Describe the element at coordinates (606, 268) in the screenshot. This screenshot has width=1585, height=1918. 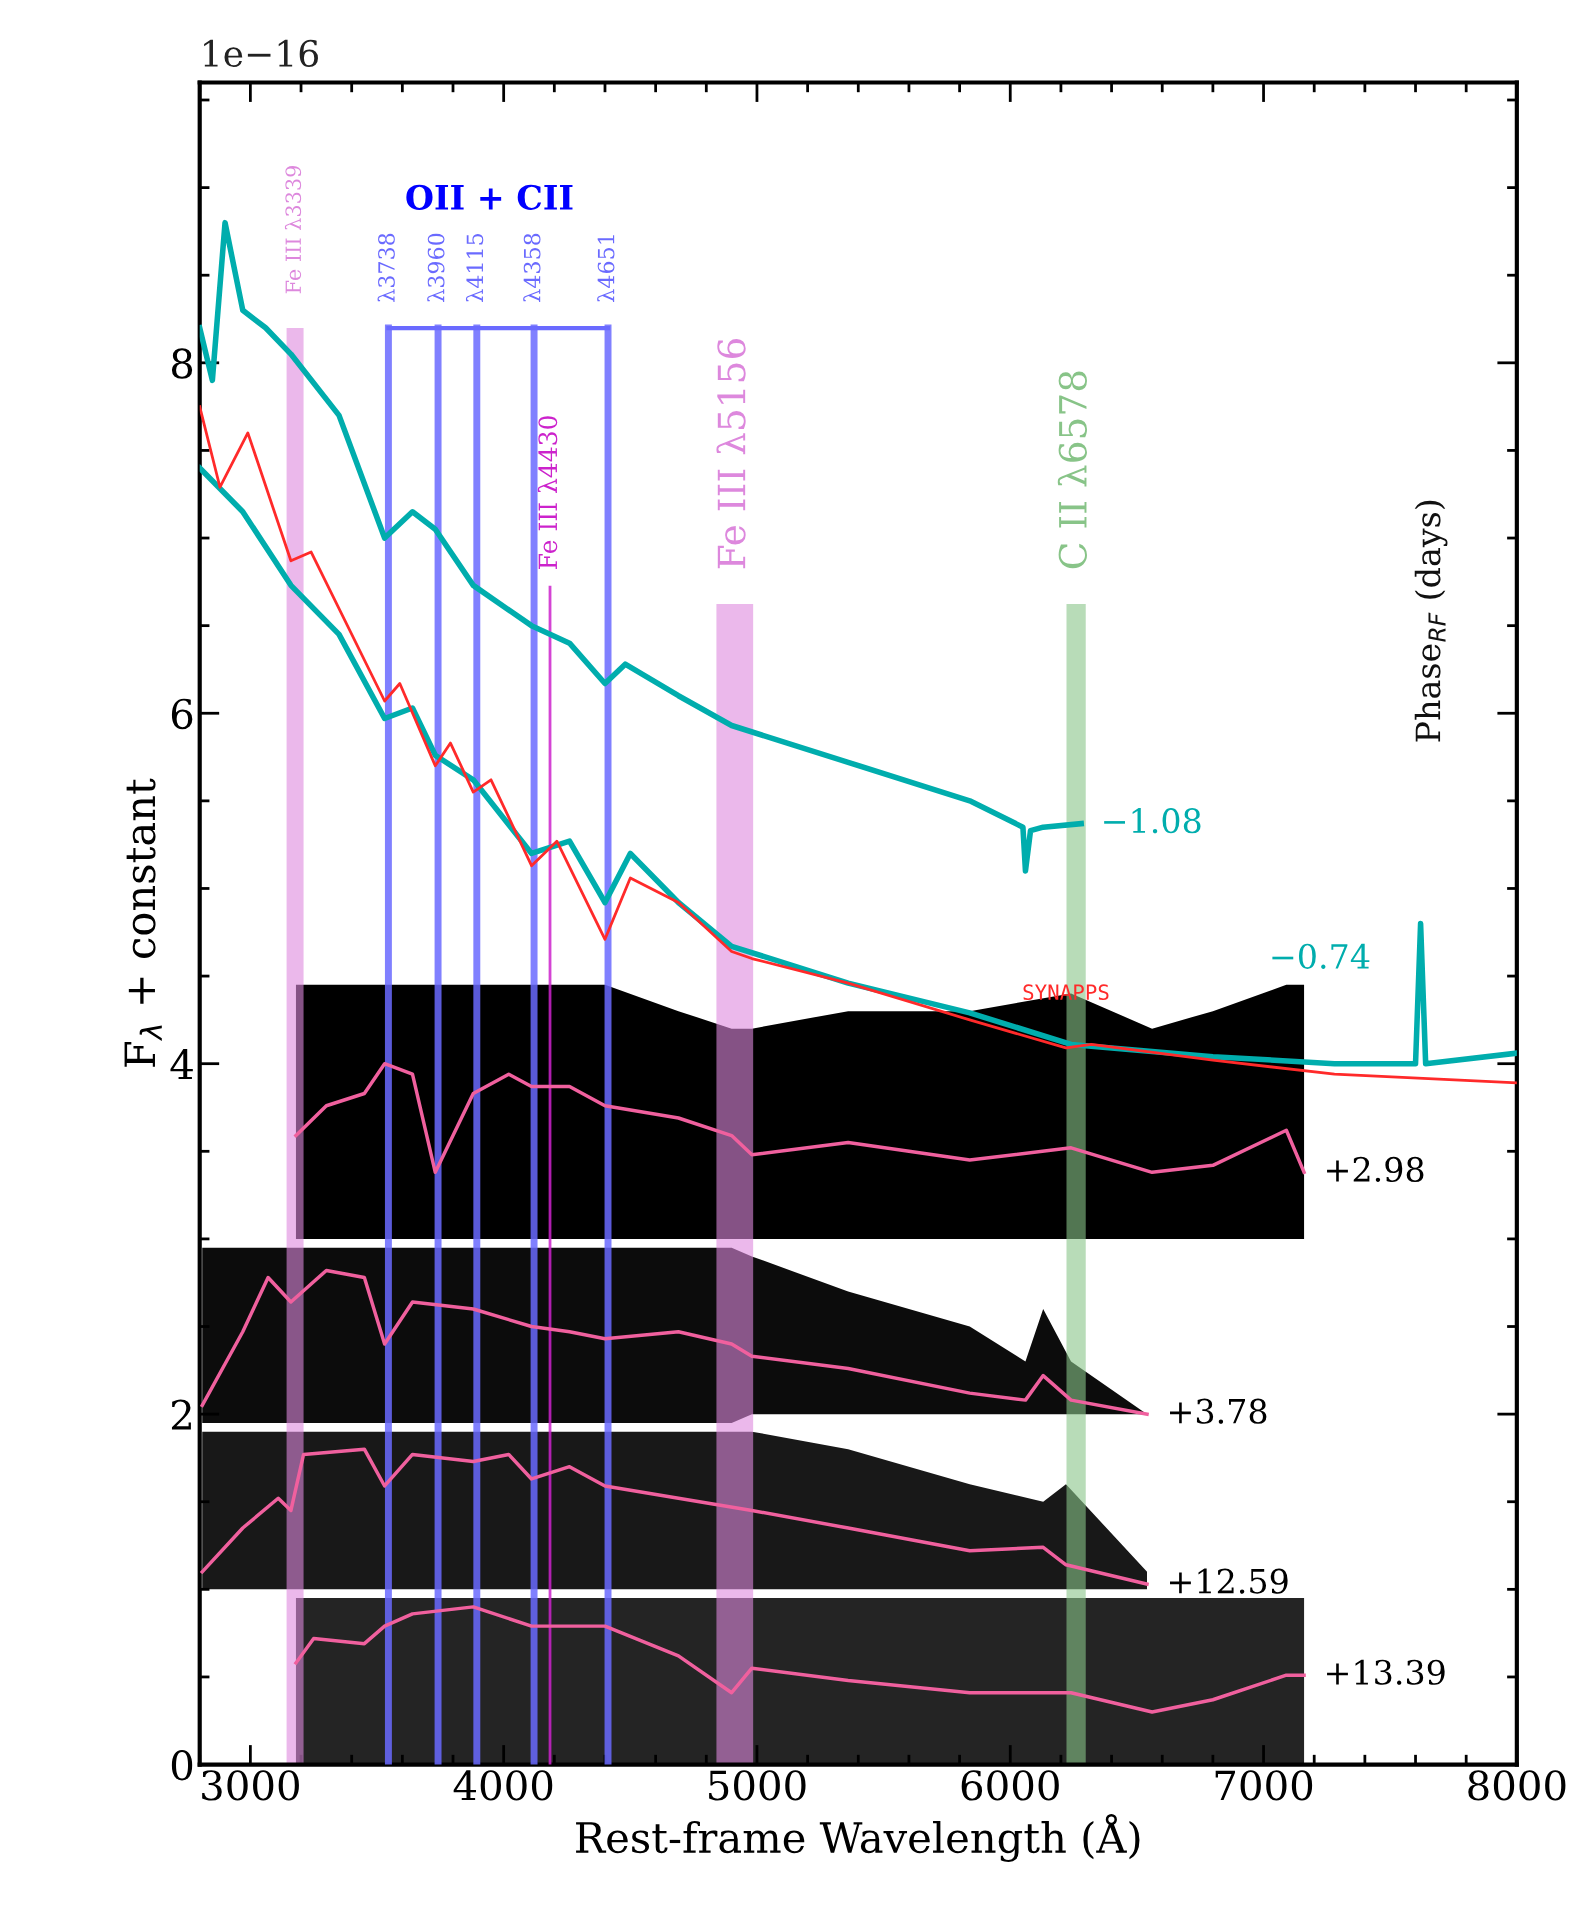
I see `ref-line-label: λ4651` at that location.